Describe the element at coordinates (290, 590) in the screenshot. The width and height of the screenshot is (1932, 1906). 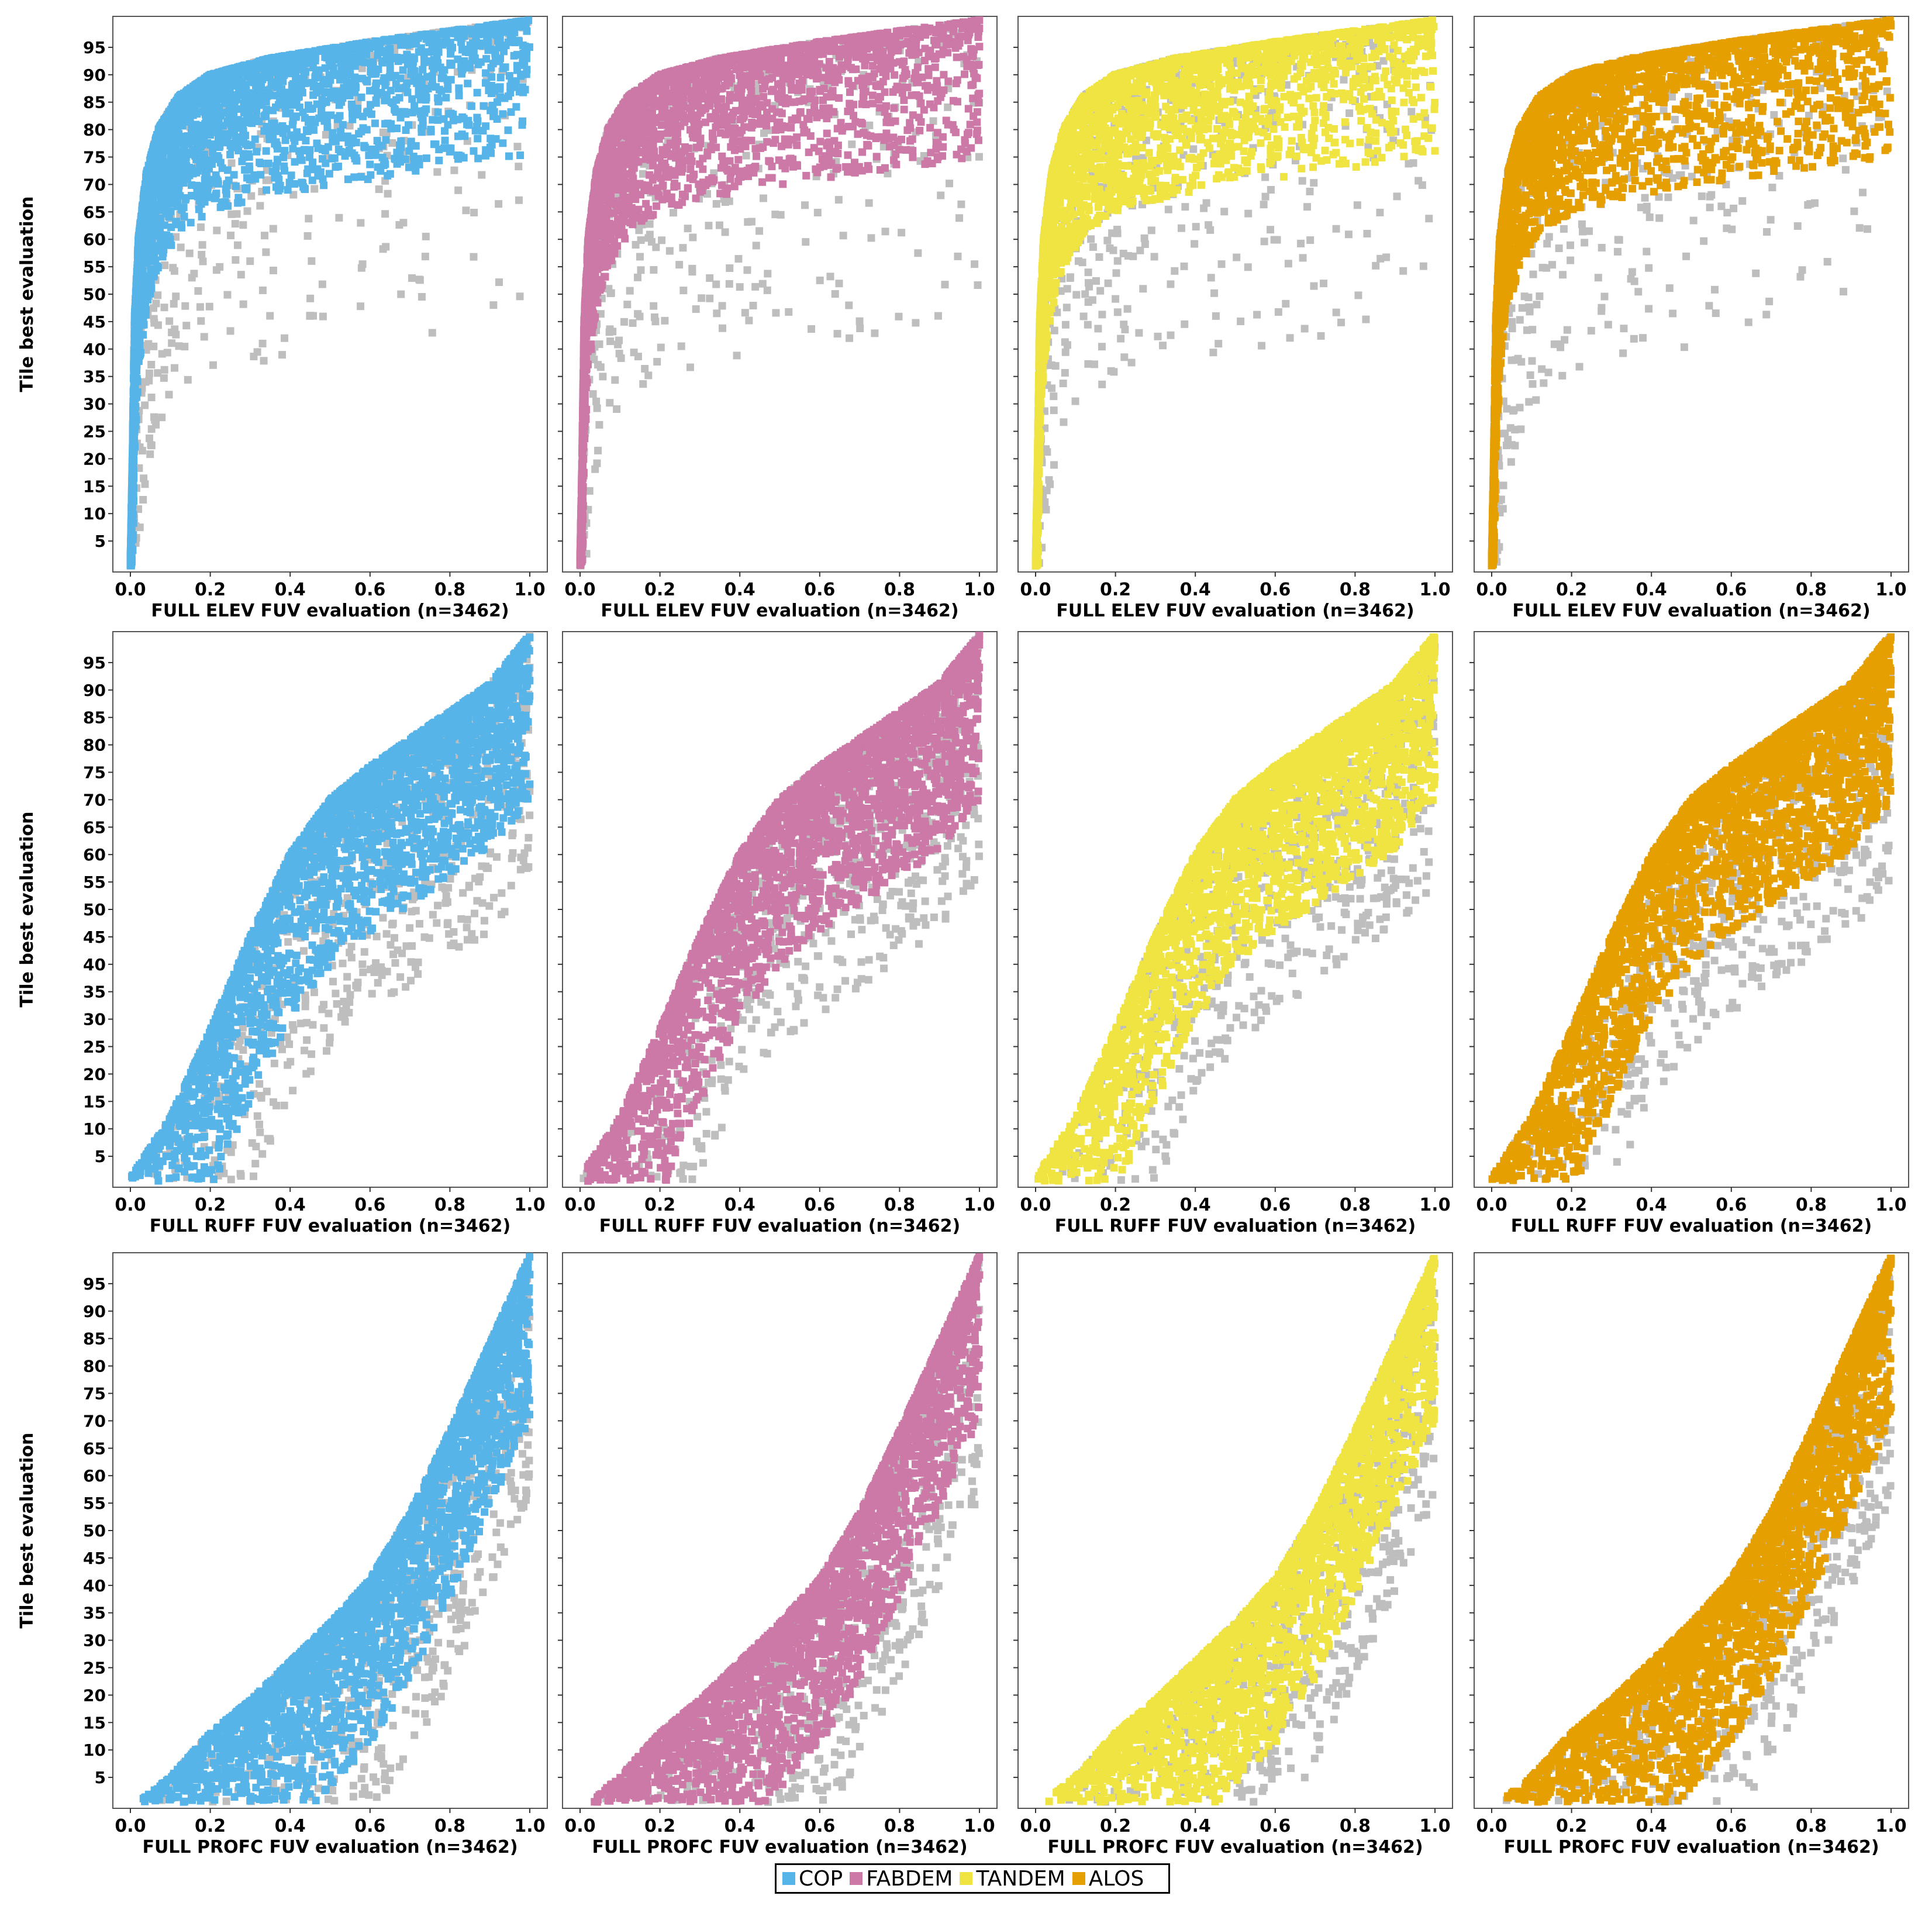
I see `x-tick-label: 0.4` at that location.